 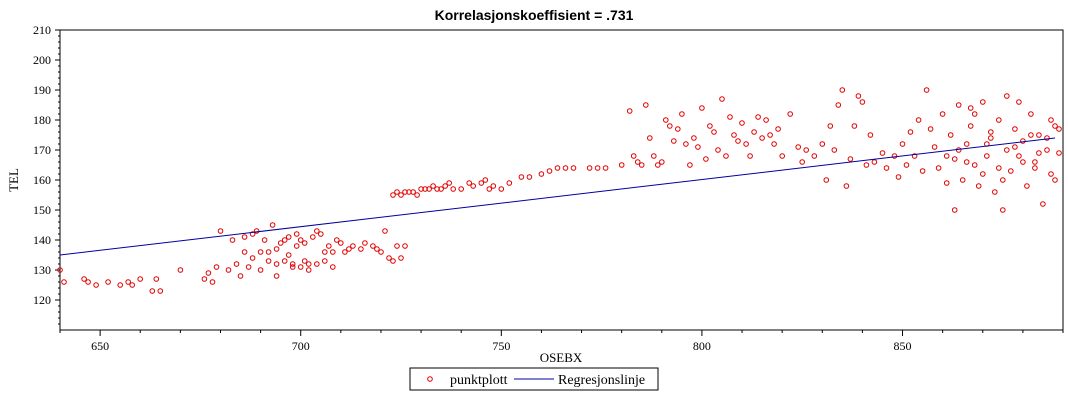 I want to click on x-tick-label: 700, so click(x=301, y=346).